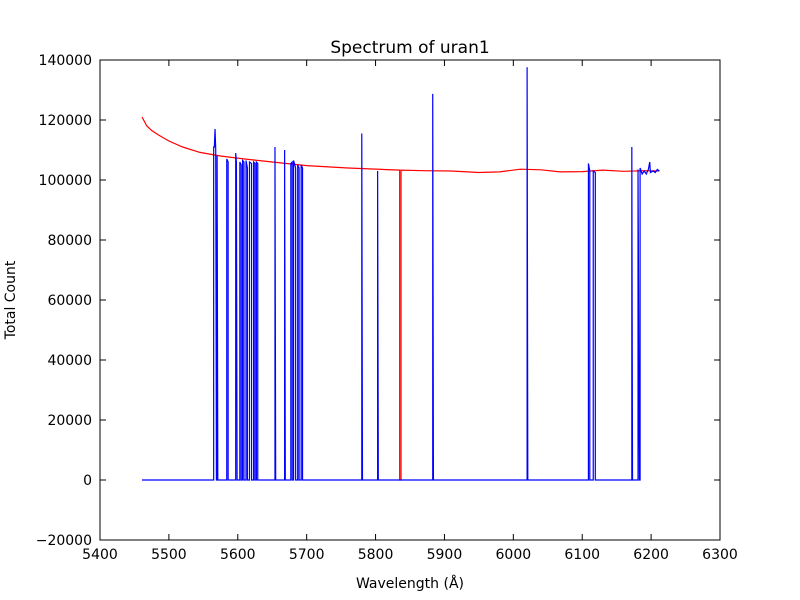  Describe the element at coordinates (69, 301) in the screenshot. I see `y-tick-label: 60000` at that location.